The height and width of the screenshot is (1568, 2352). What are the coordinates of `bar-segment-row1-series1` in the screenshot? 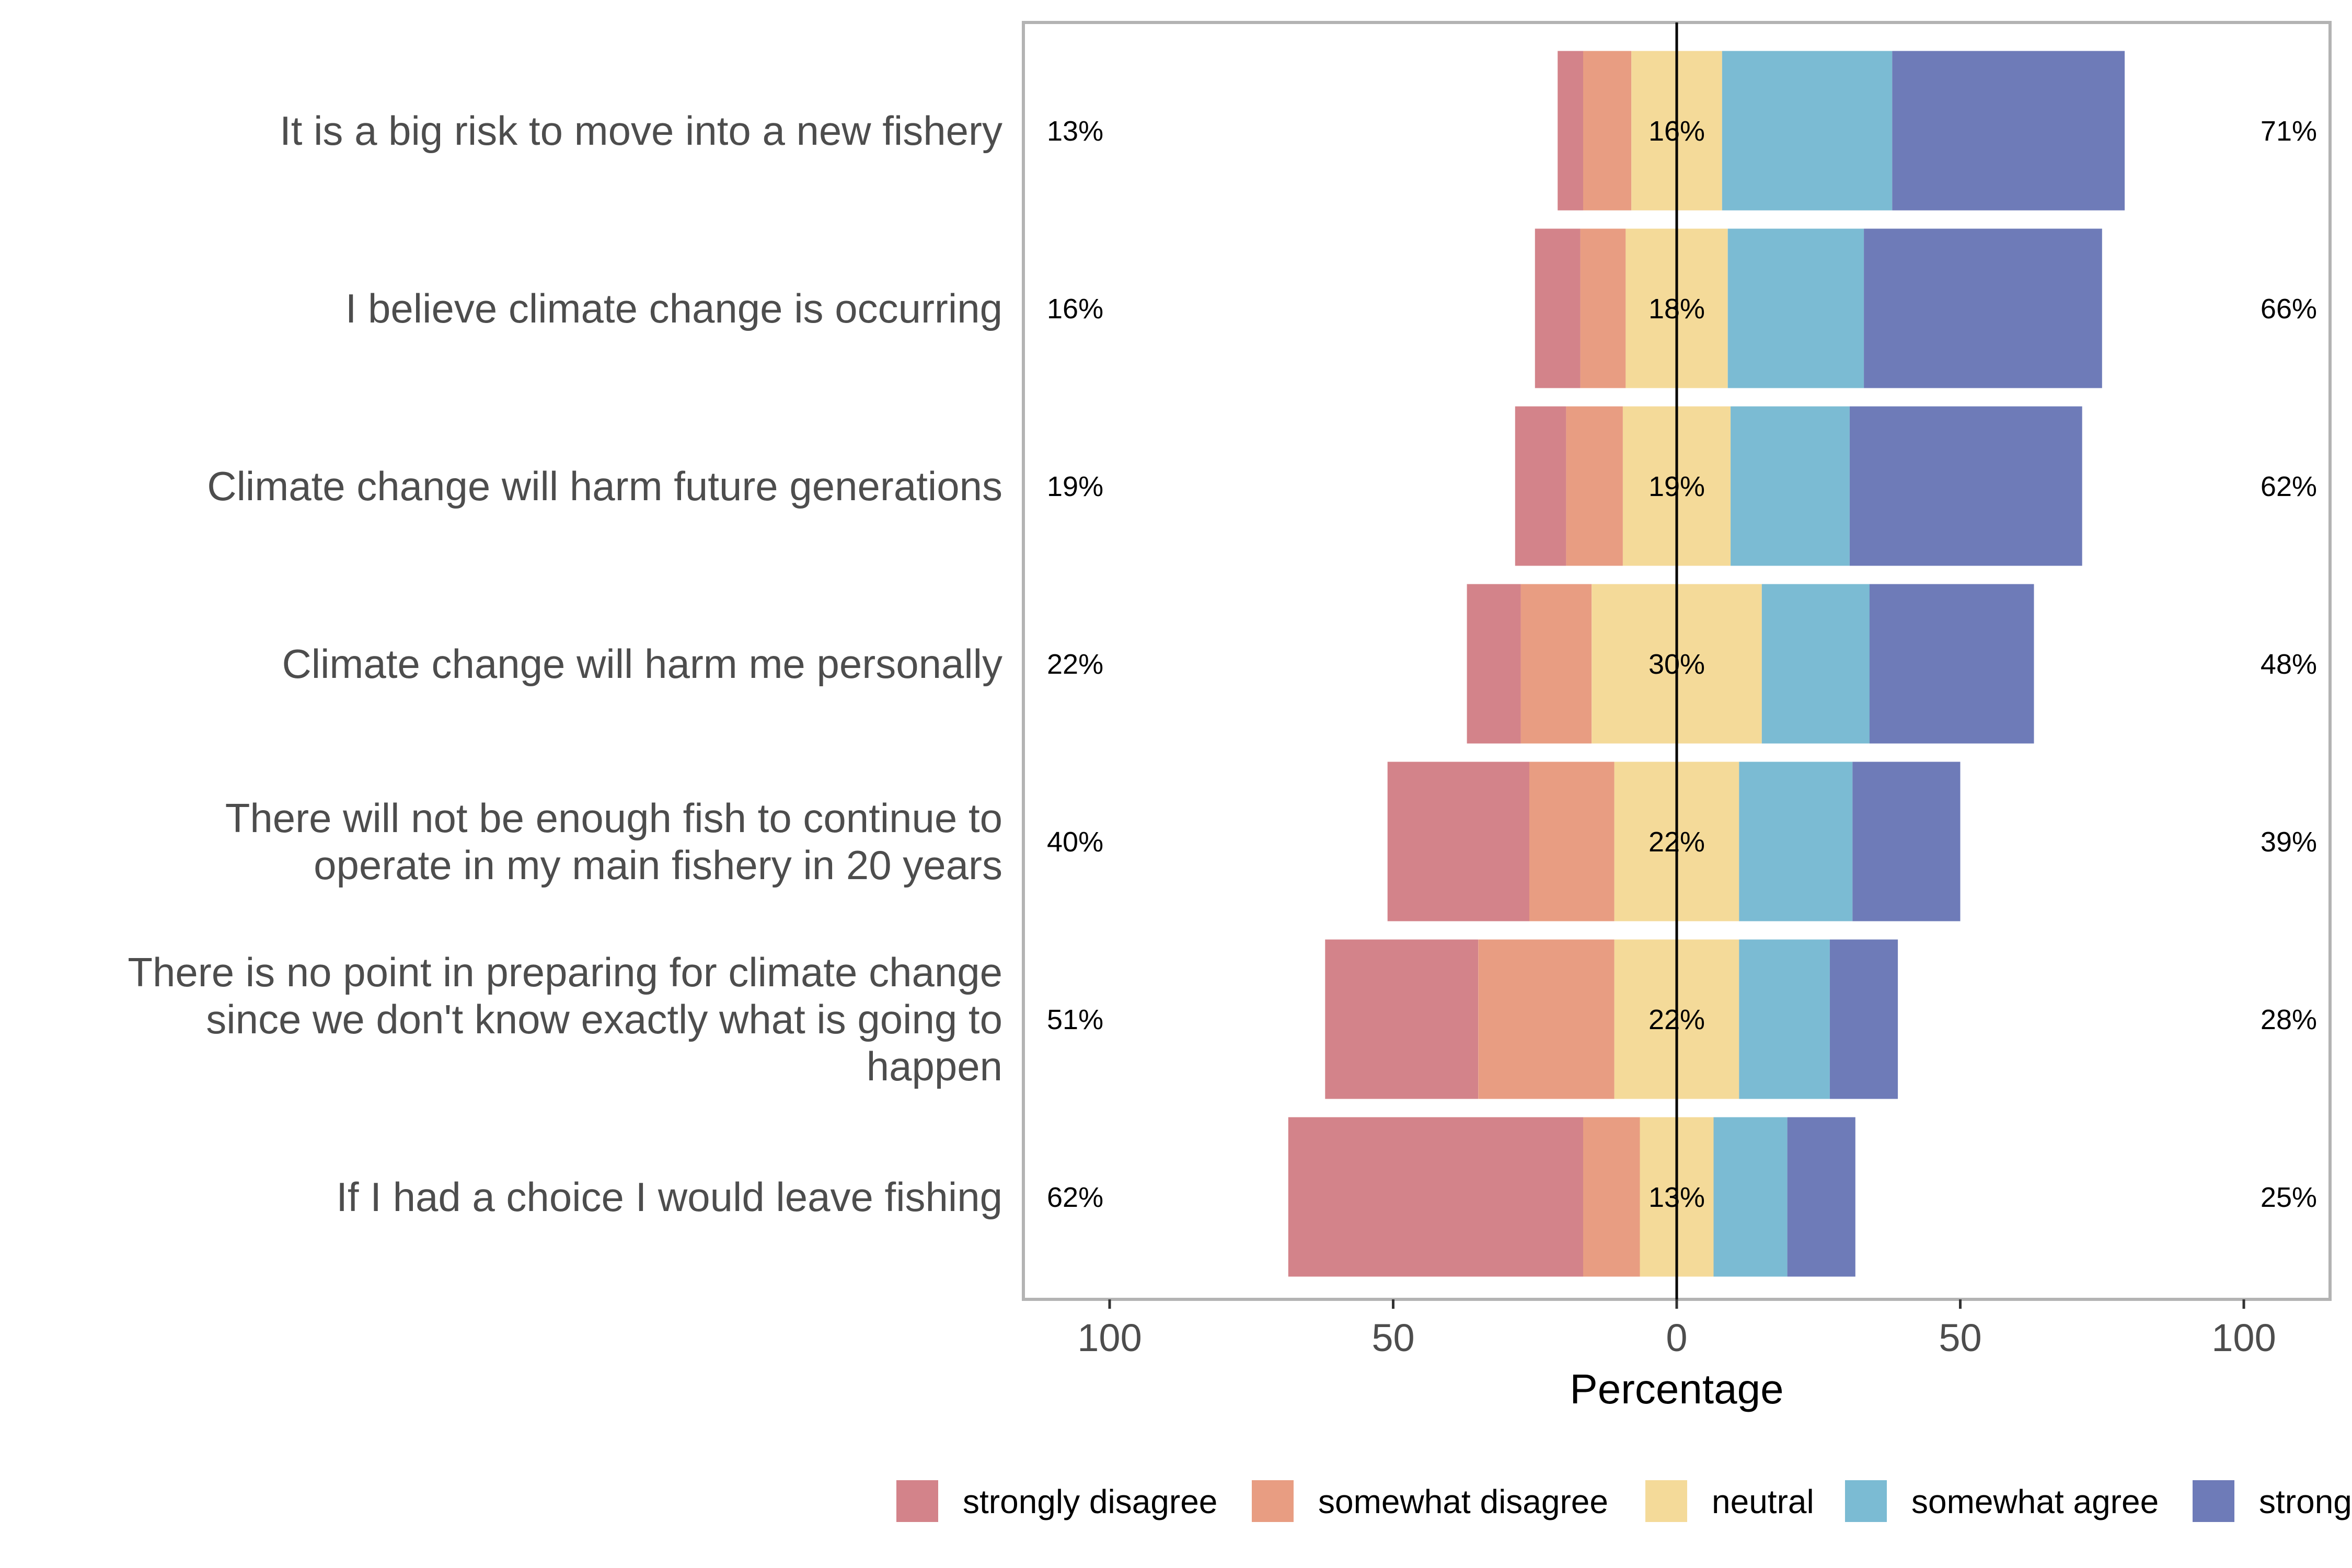 It's located at (1570, 131).